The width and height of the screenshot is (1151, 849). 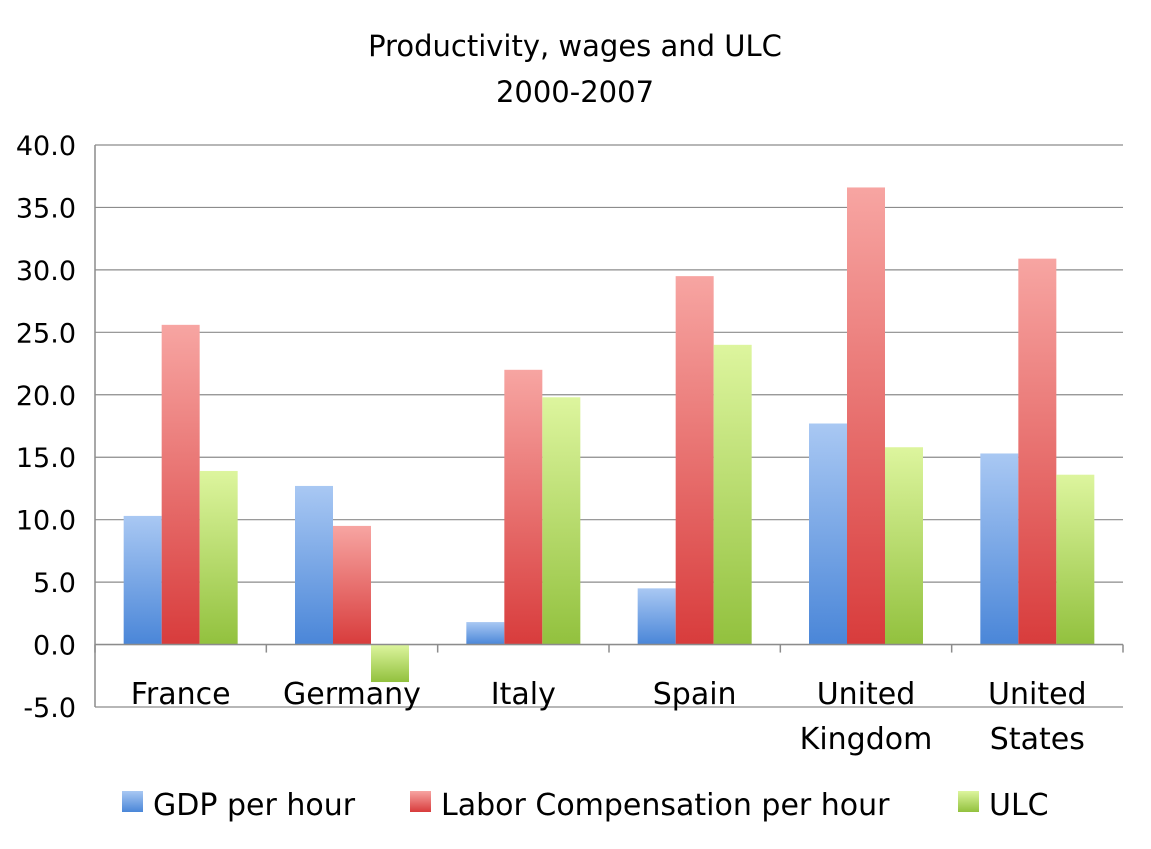 I want to click on bar-gdp-per-hour-france, so click(x=142, y=580).